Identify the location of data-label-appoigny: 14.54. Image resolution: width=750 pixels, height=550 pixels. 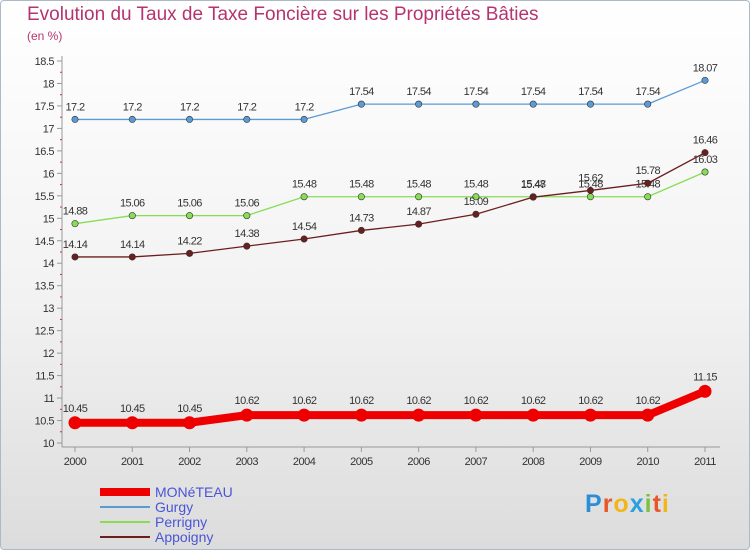
(304, 227).